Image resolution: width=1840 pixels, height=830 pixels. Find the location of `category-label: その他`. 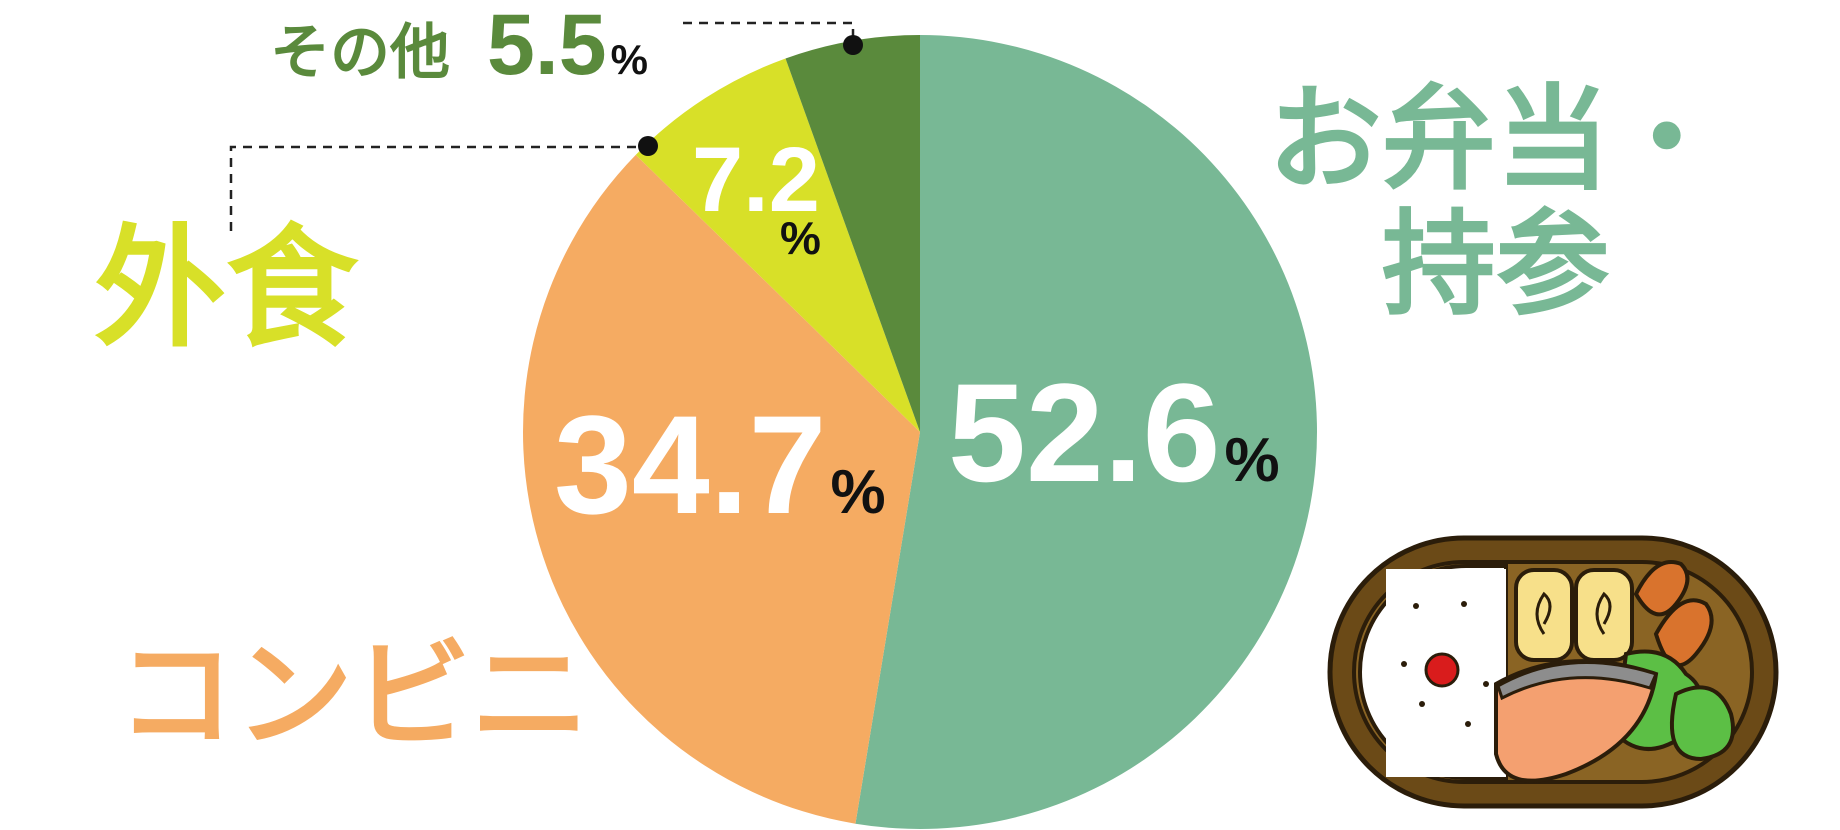

category-label: その他 is located at coordinates (360, 52).